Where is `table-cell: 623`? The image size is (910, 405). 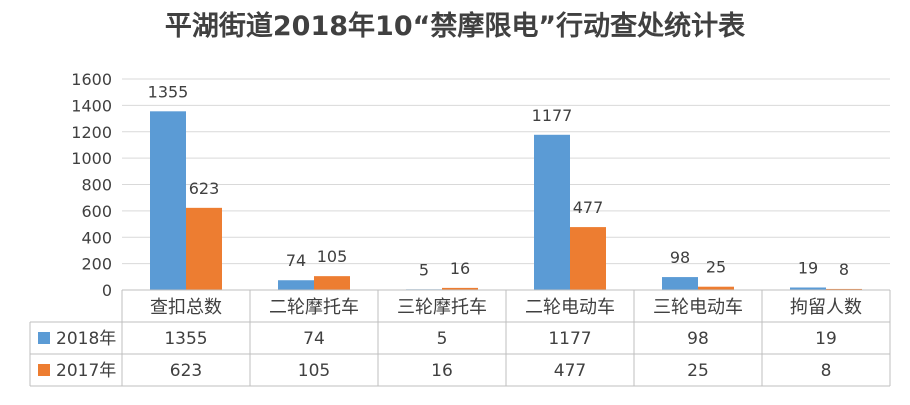 table-cell: 623 is located at coordinates (186, 371).